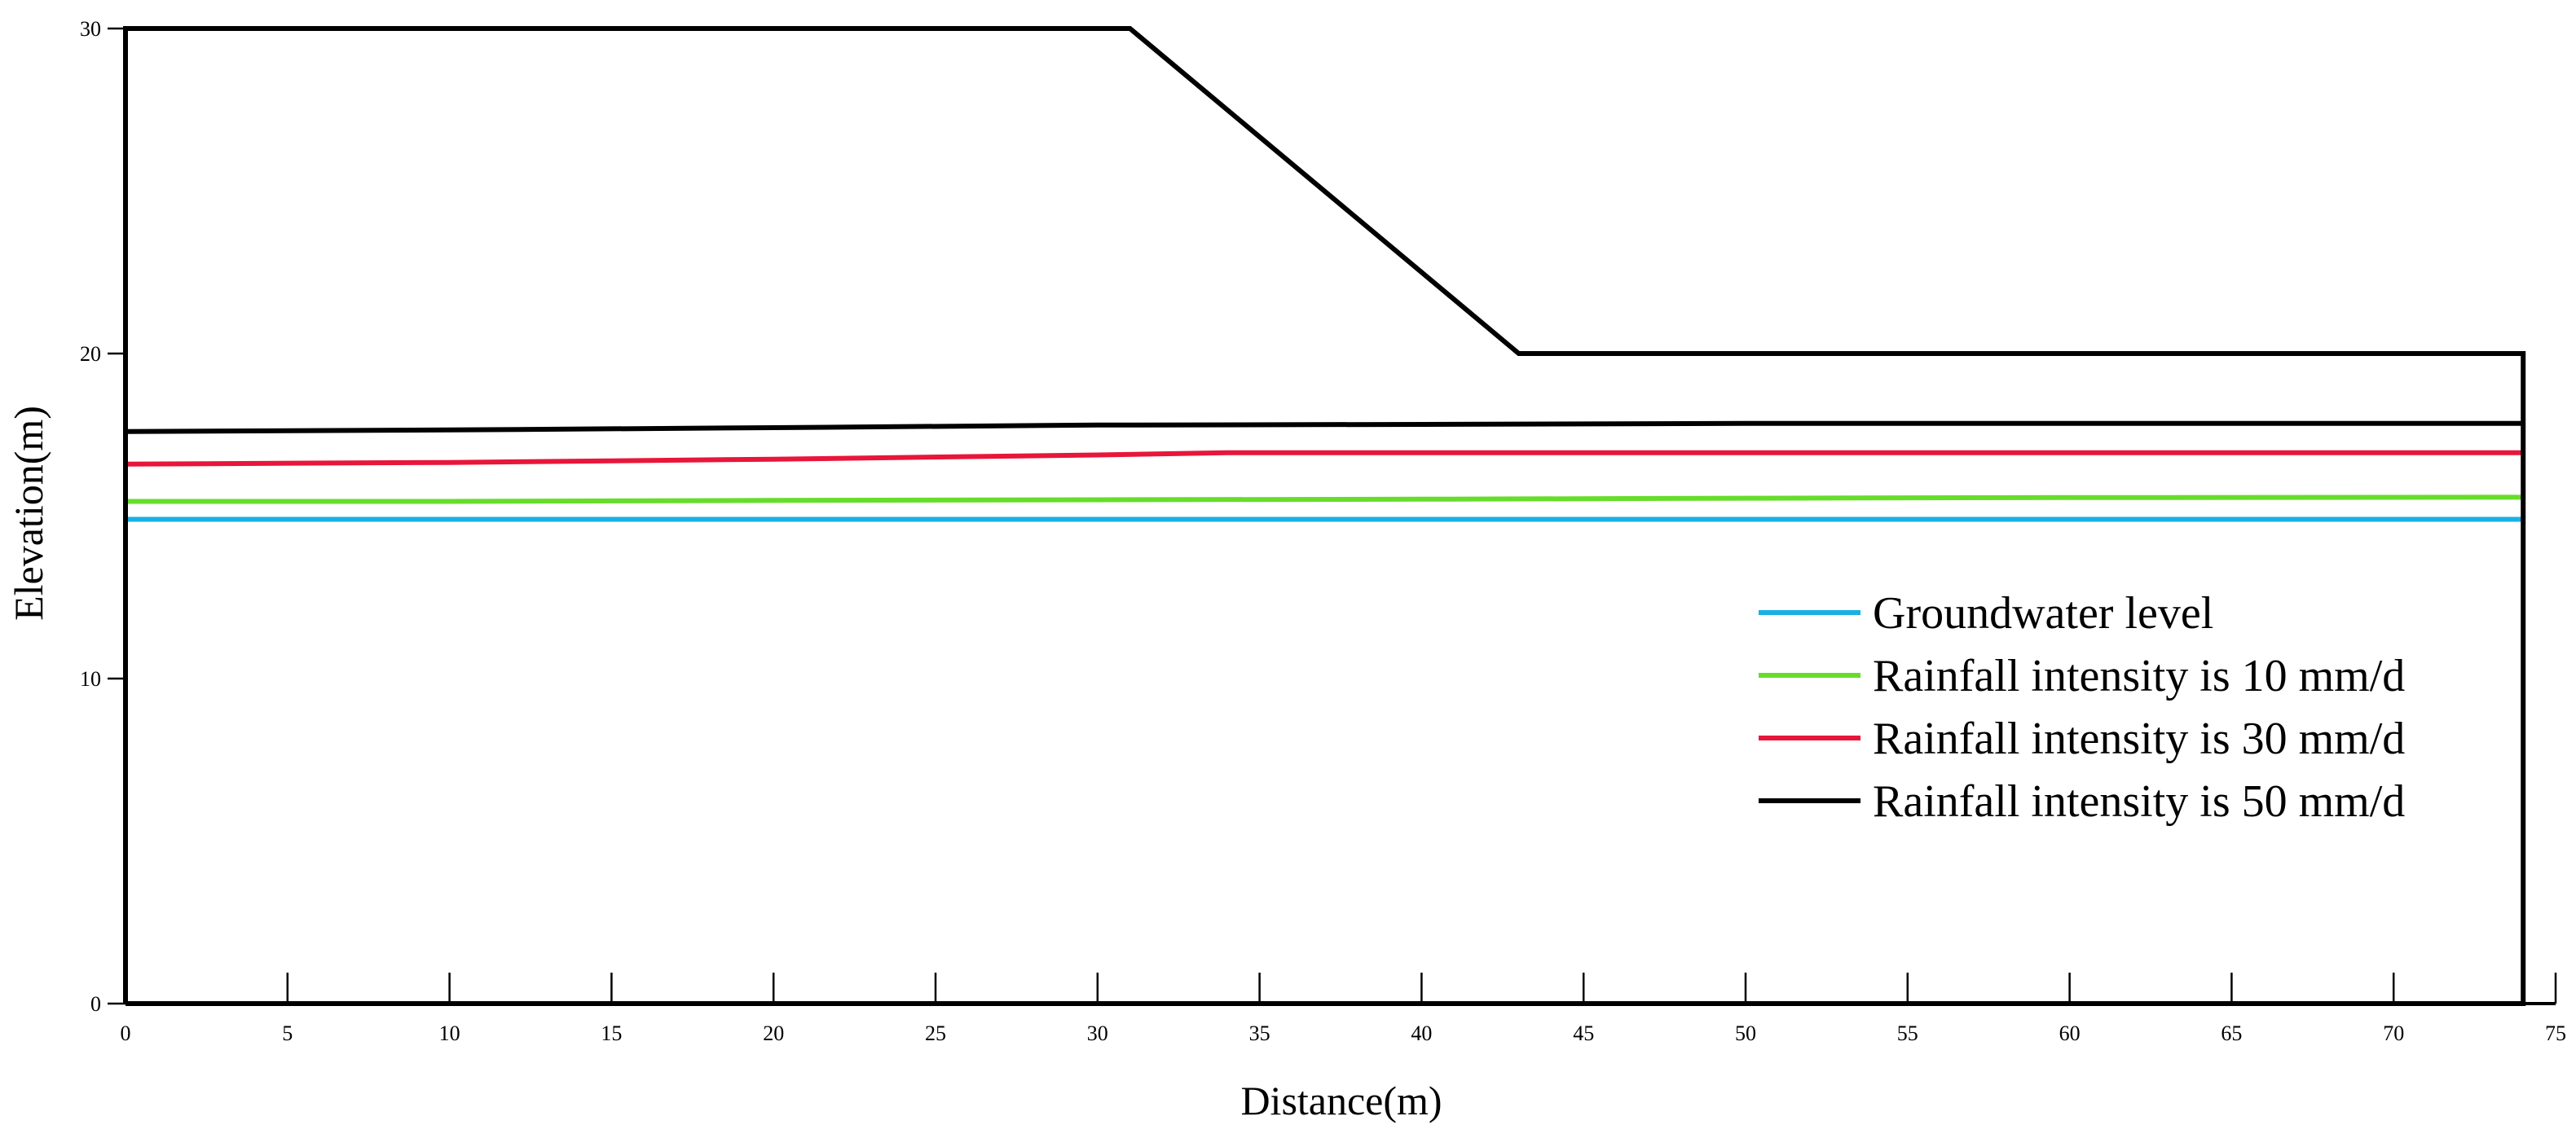 The image size is (2576, 1138). What do you see at coordinates (2139, 802) in the screenshot?
I see `legend-label: Rainfall intensity is 50 mm/d` at bounding box center [2139, 802].